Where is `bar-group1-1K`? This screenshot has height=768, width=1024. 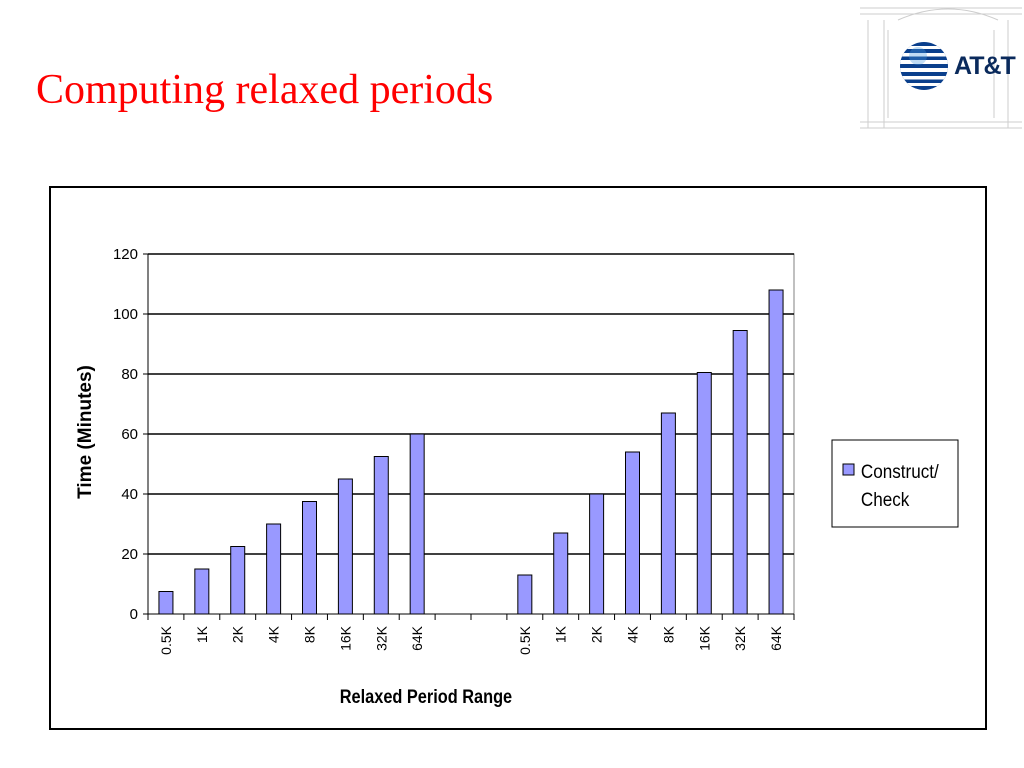
bar-group1-1K is located at coordinates (202, 591).